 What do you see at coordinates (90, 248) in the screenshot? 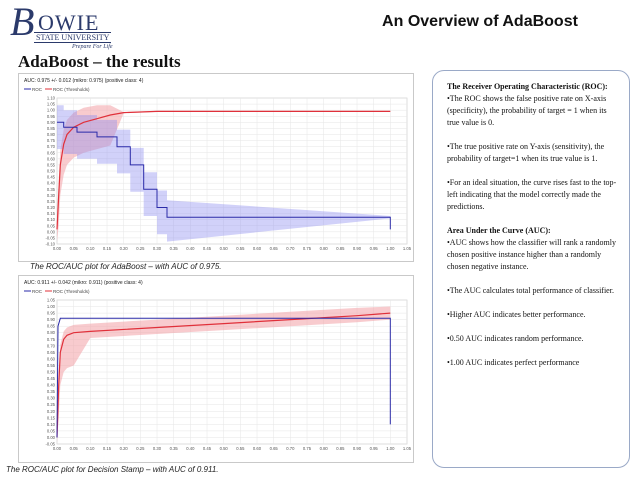
I see `x-tick-label: 0.10` at bounding box center [90, 248].